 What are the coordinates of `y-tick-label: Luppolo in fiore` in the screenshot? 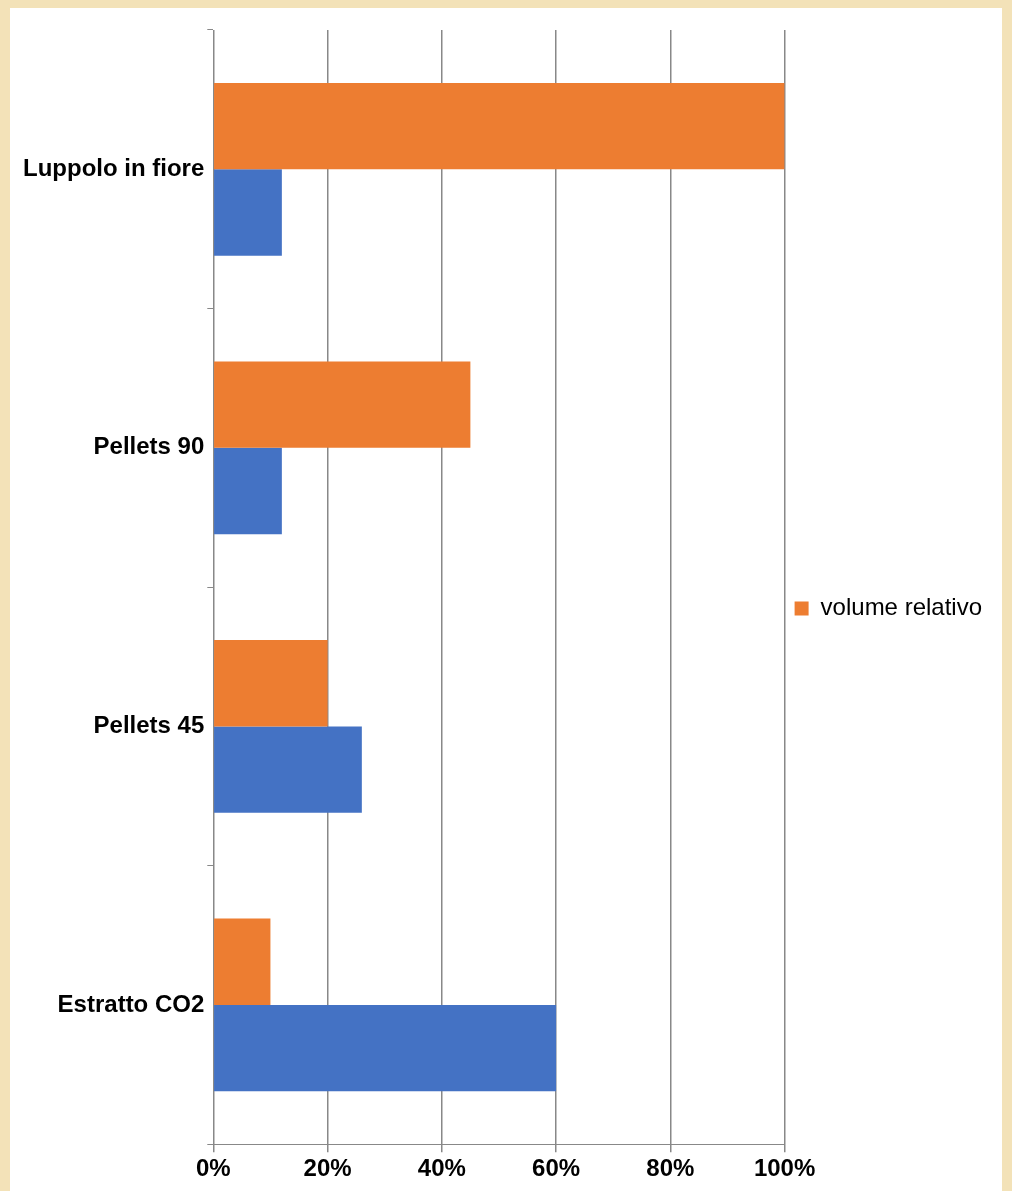 It's located at (113, 167).